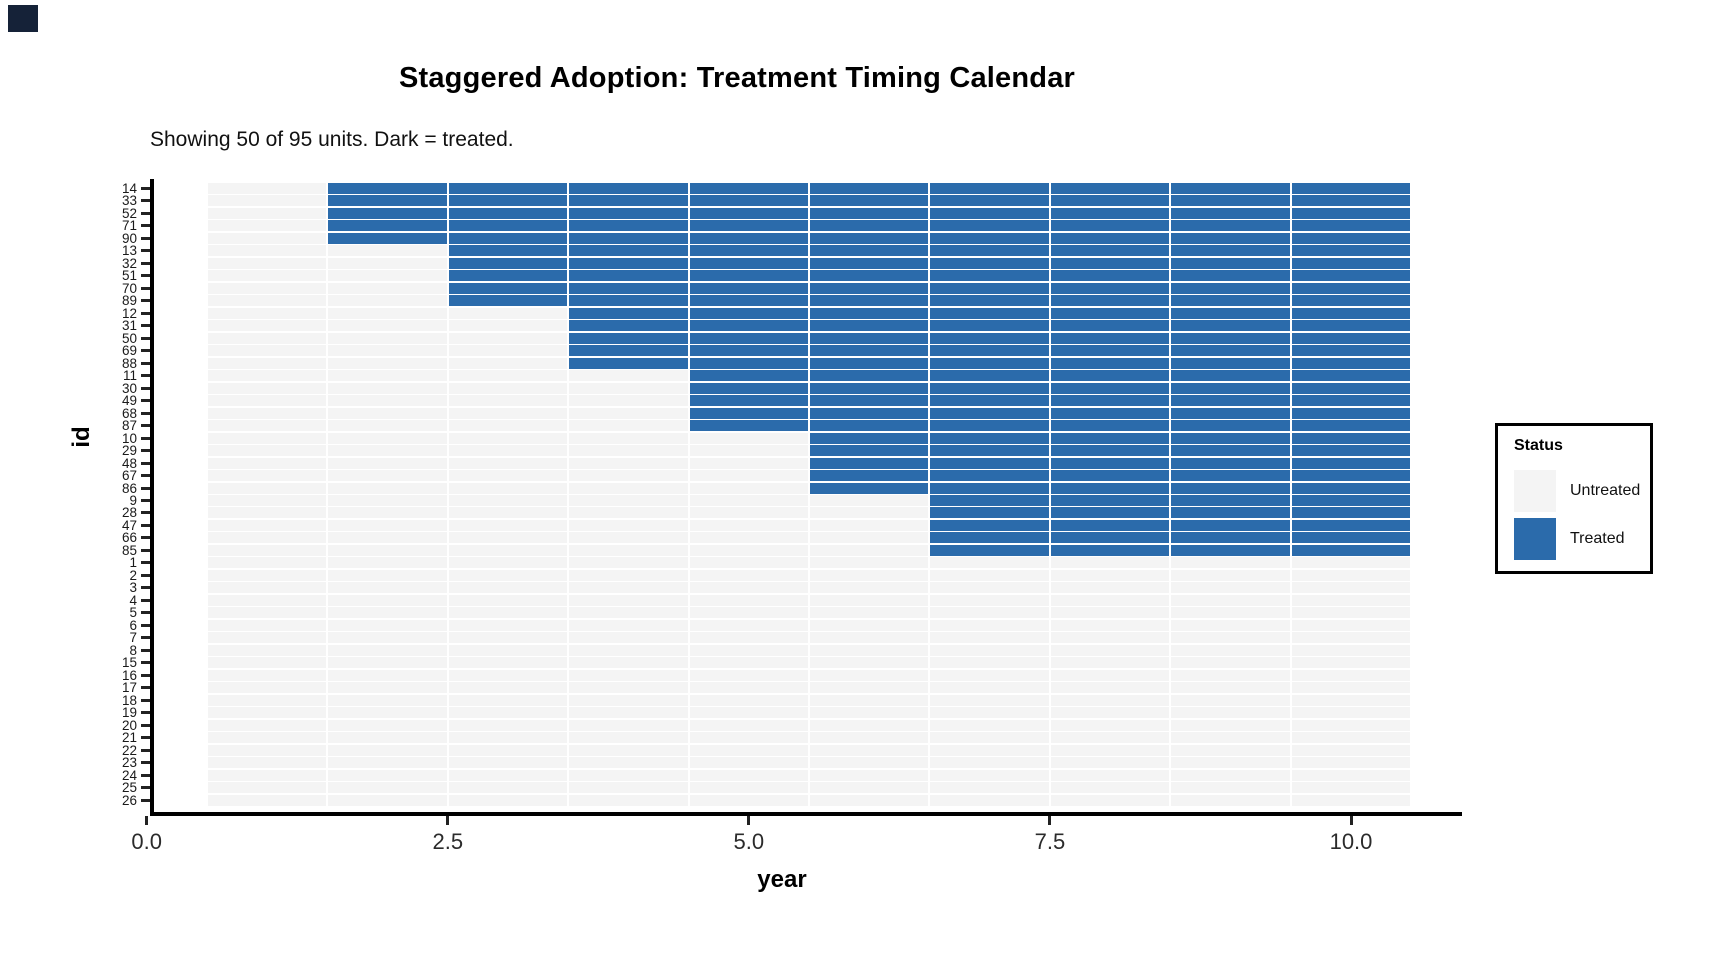 This screenshot has width=1728, height=960. Describe the element at coordinates (1597, 538) in the screenshot. I see `legend-label: Treated` at that location.